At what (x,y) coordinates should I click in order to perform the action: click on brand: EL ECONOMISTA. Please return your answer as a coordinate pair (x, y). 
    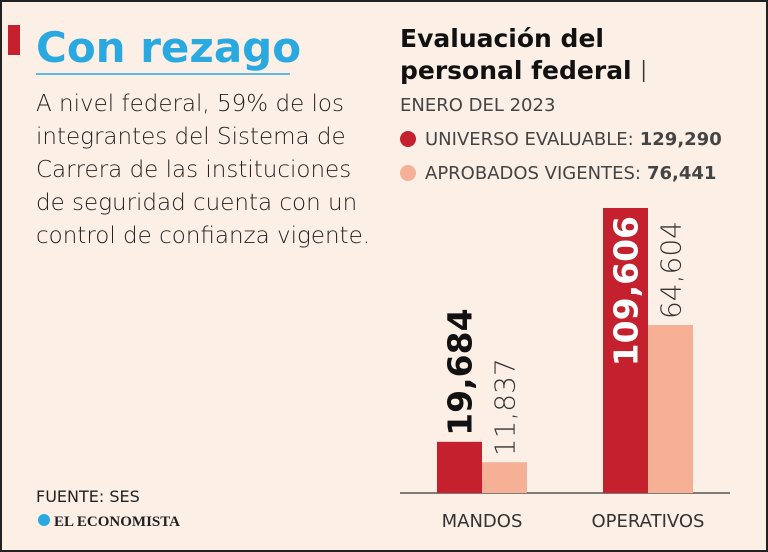
    Looking at the image, I should click on (117, 522).